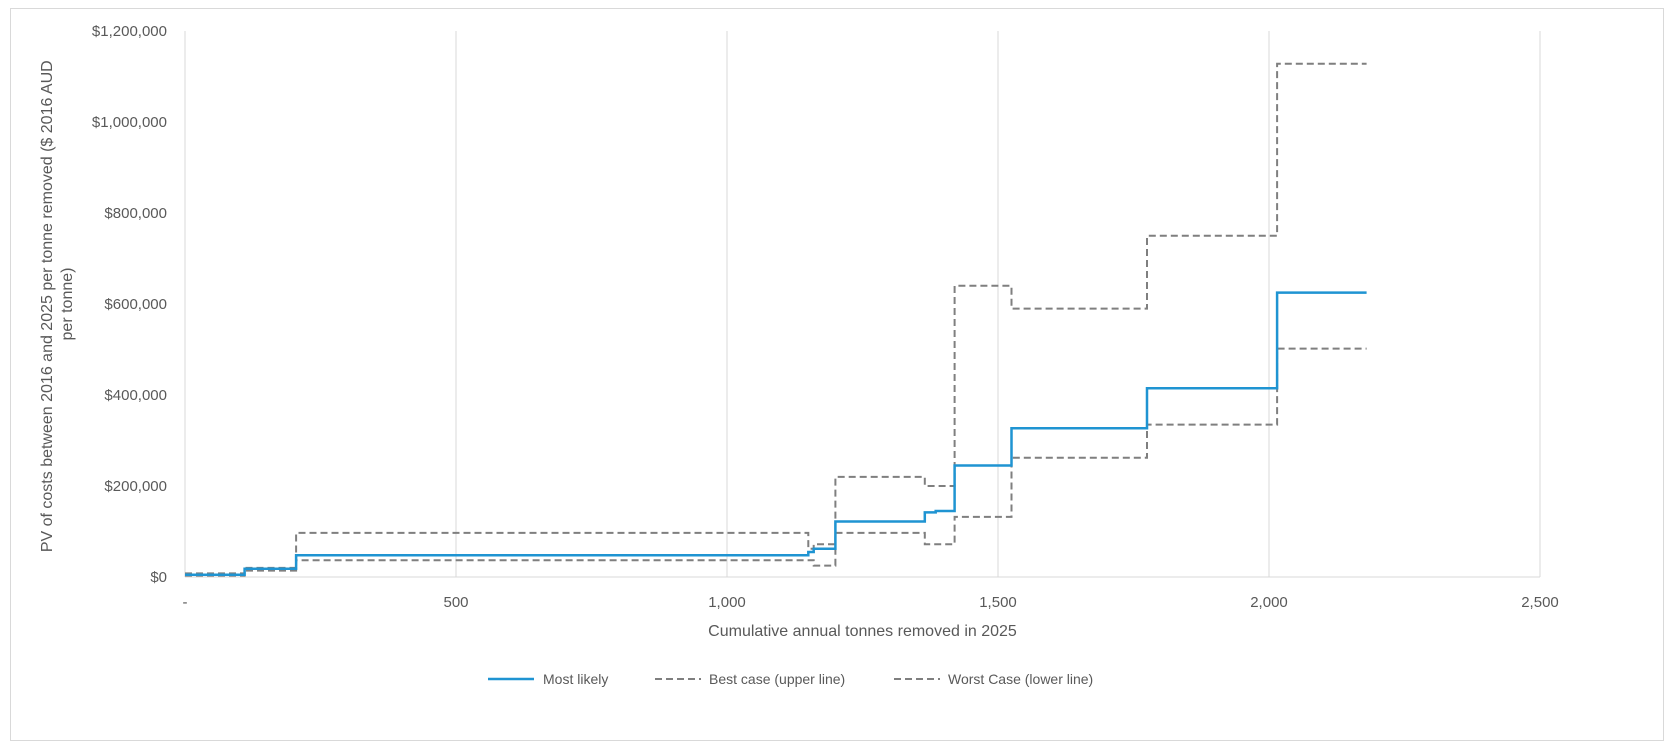 The image size is (1670, 747). I want to click on y-tick-label: $200,000, so click(135, 486).